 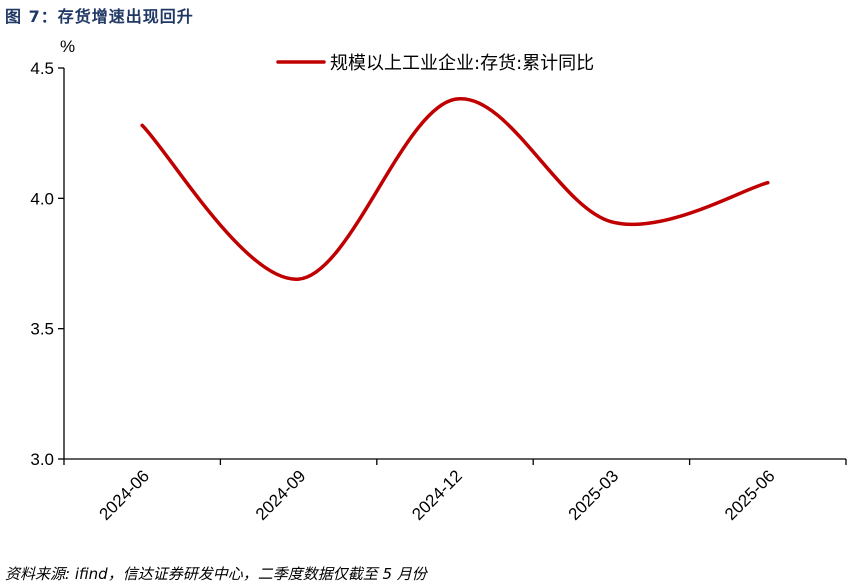 I want to click on y-tick-label: 3.5, so click(x=42, y=329).